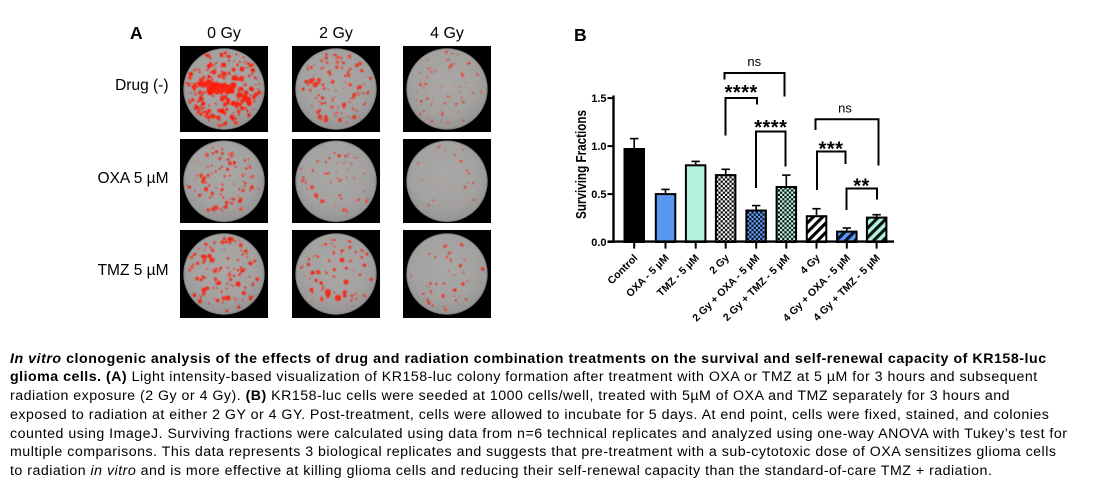  Describe the element at coordinates (598, 147) in the screenshot. I see `svg-text: 1.0` at that location.